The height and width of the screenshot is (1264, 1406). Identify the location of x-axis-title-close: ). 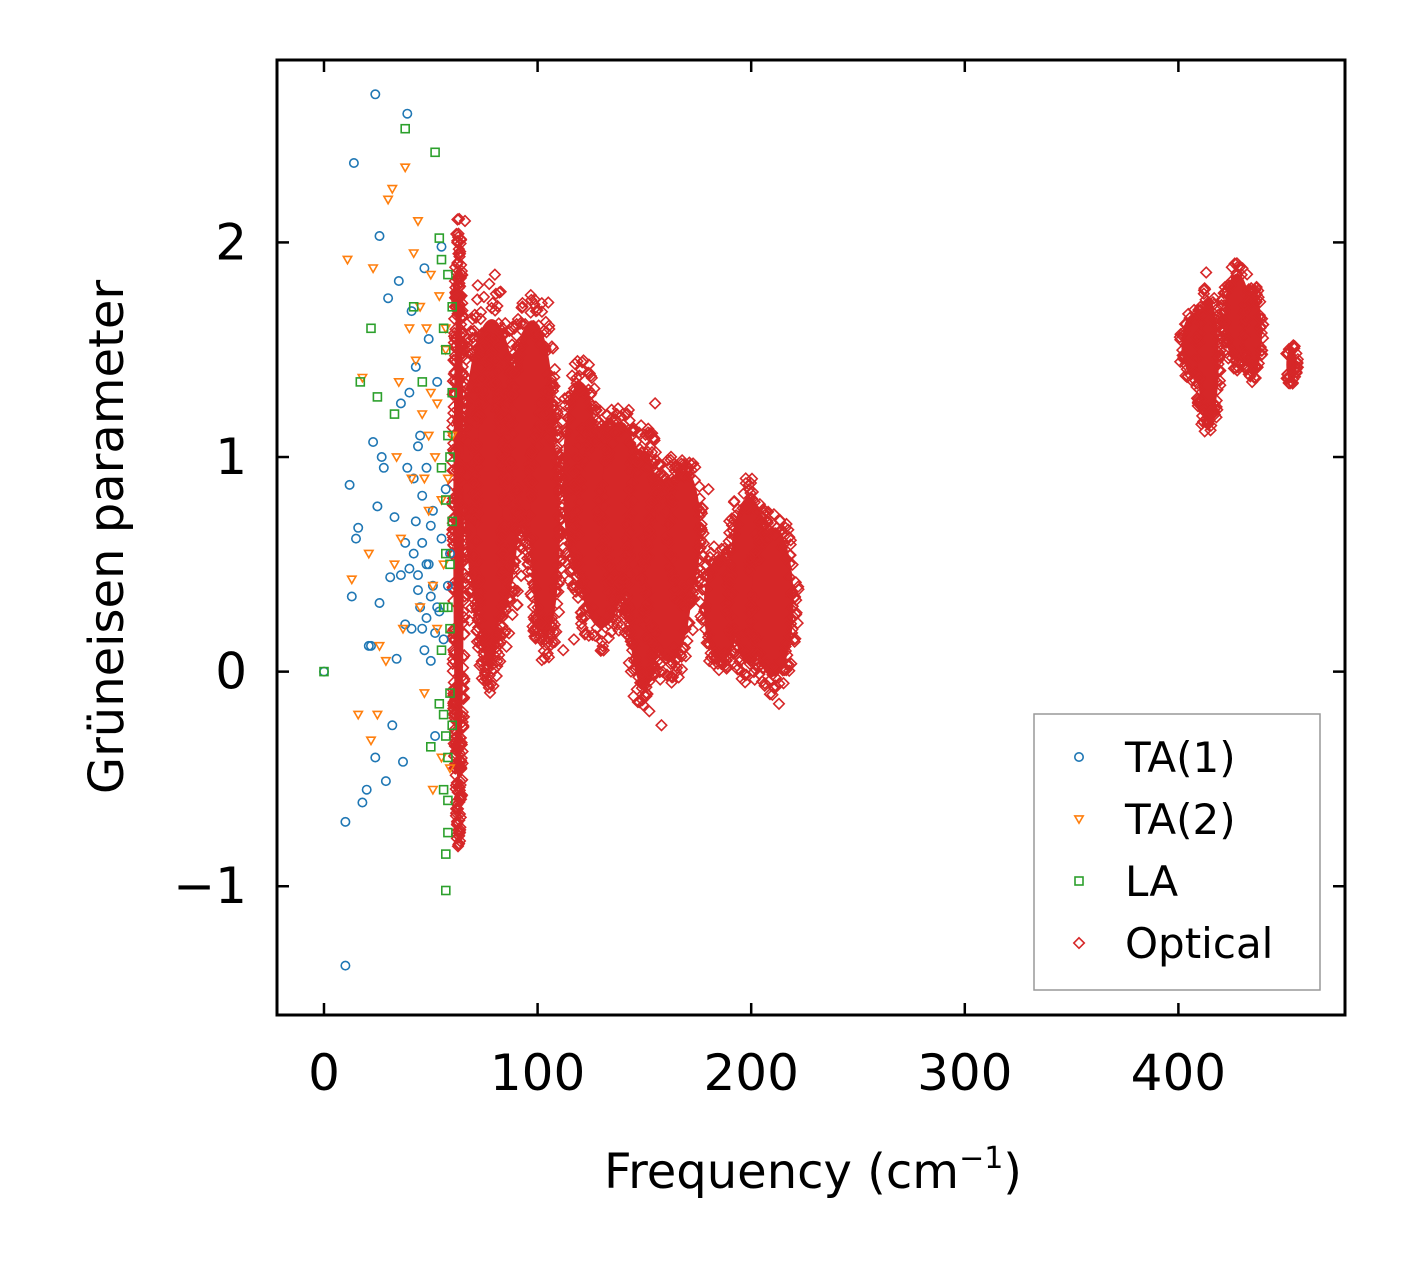
(1012, 1172).